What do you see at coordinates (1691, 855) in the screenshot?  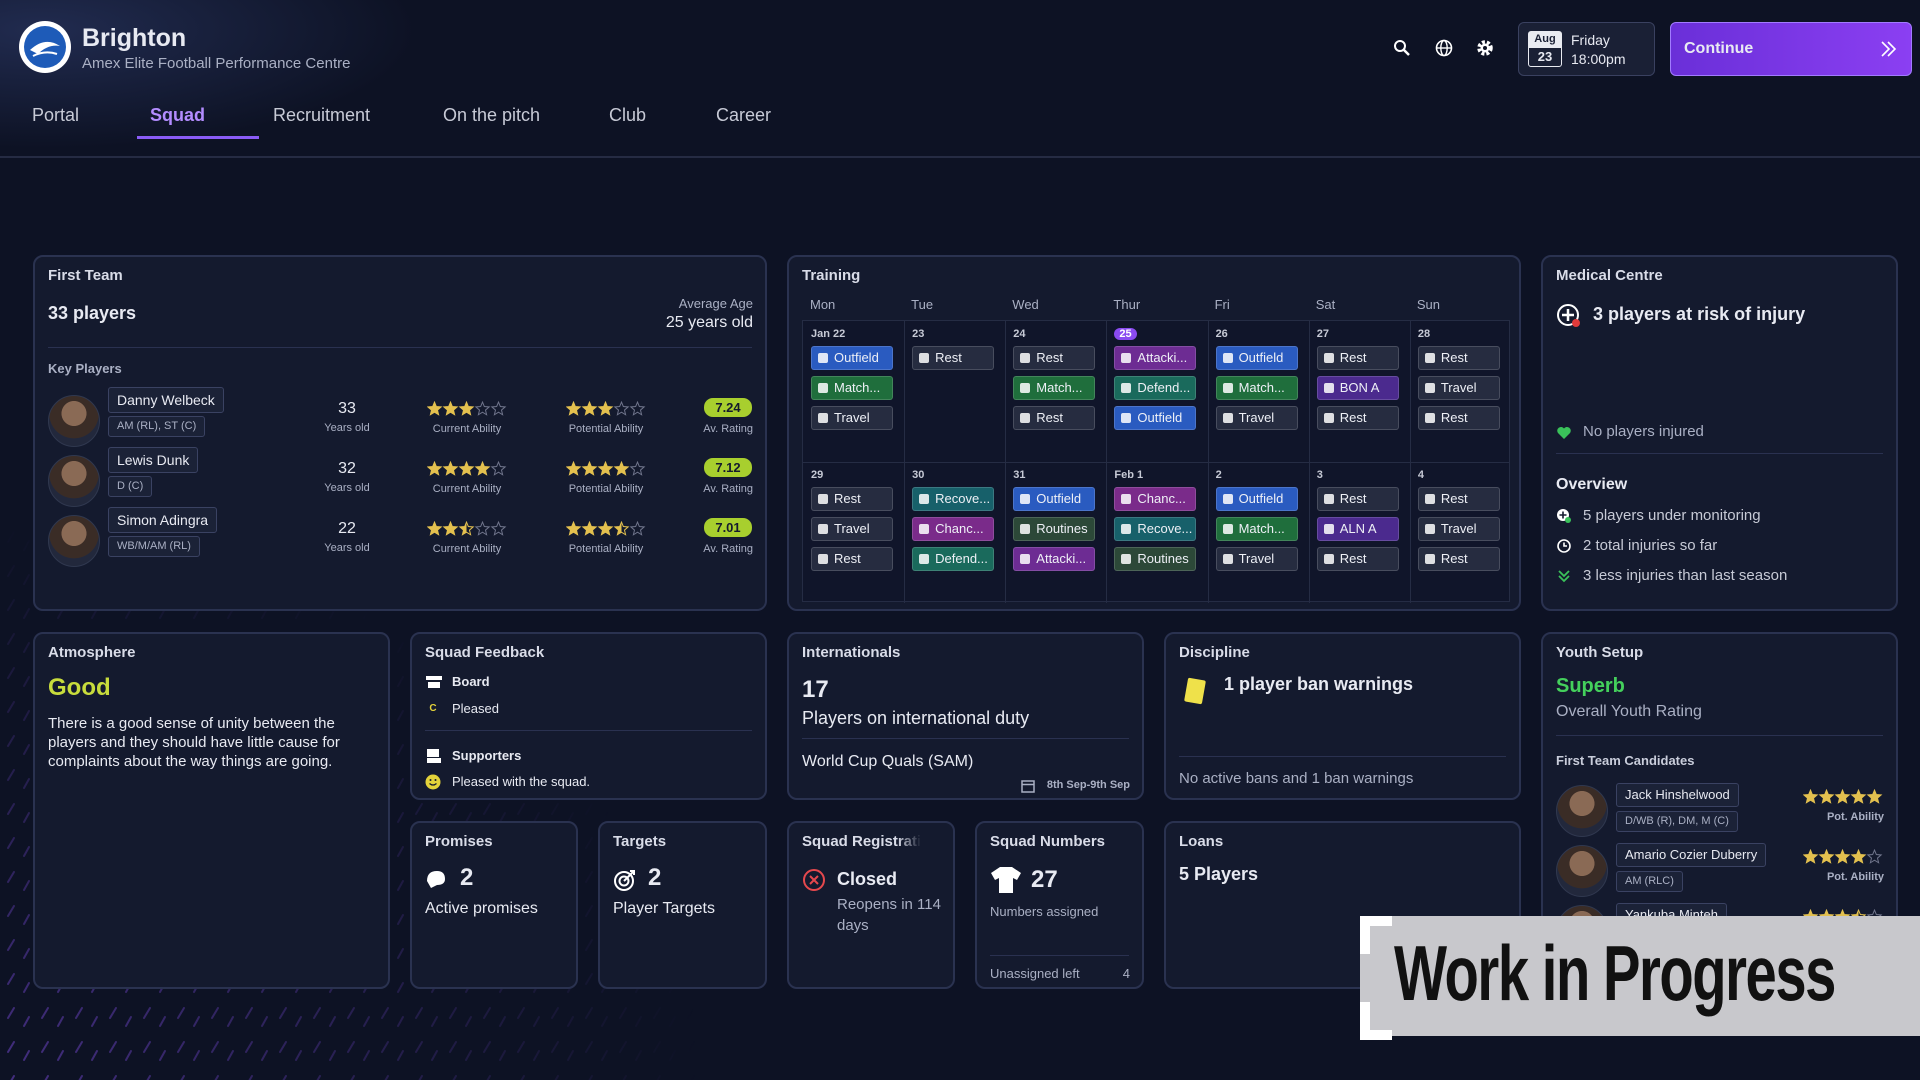 I see `candidate-name: Amario Cozier Duberry` at bounding box center [1691, 855].